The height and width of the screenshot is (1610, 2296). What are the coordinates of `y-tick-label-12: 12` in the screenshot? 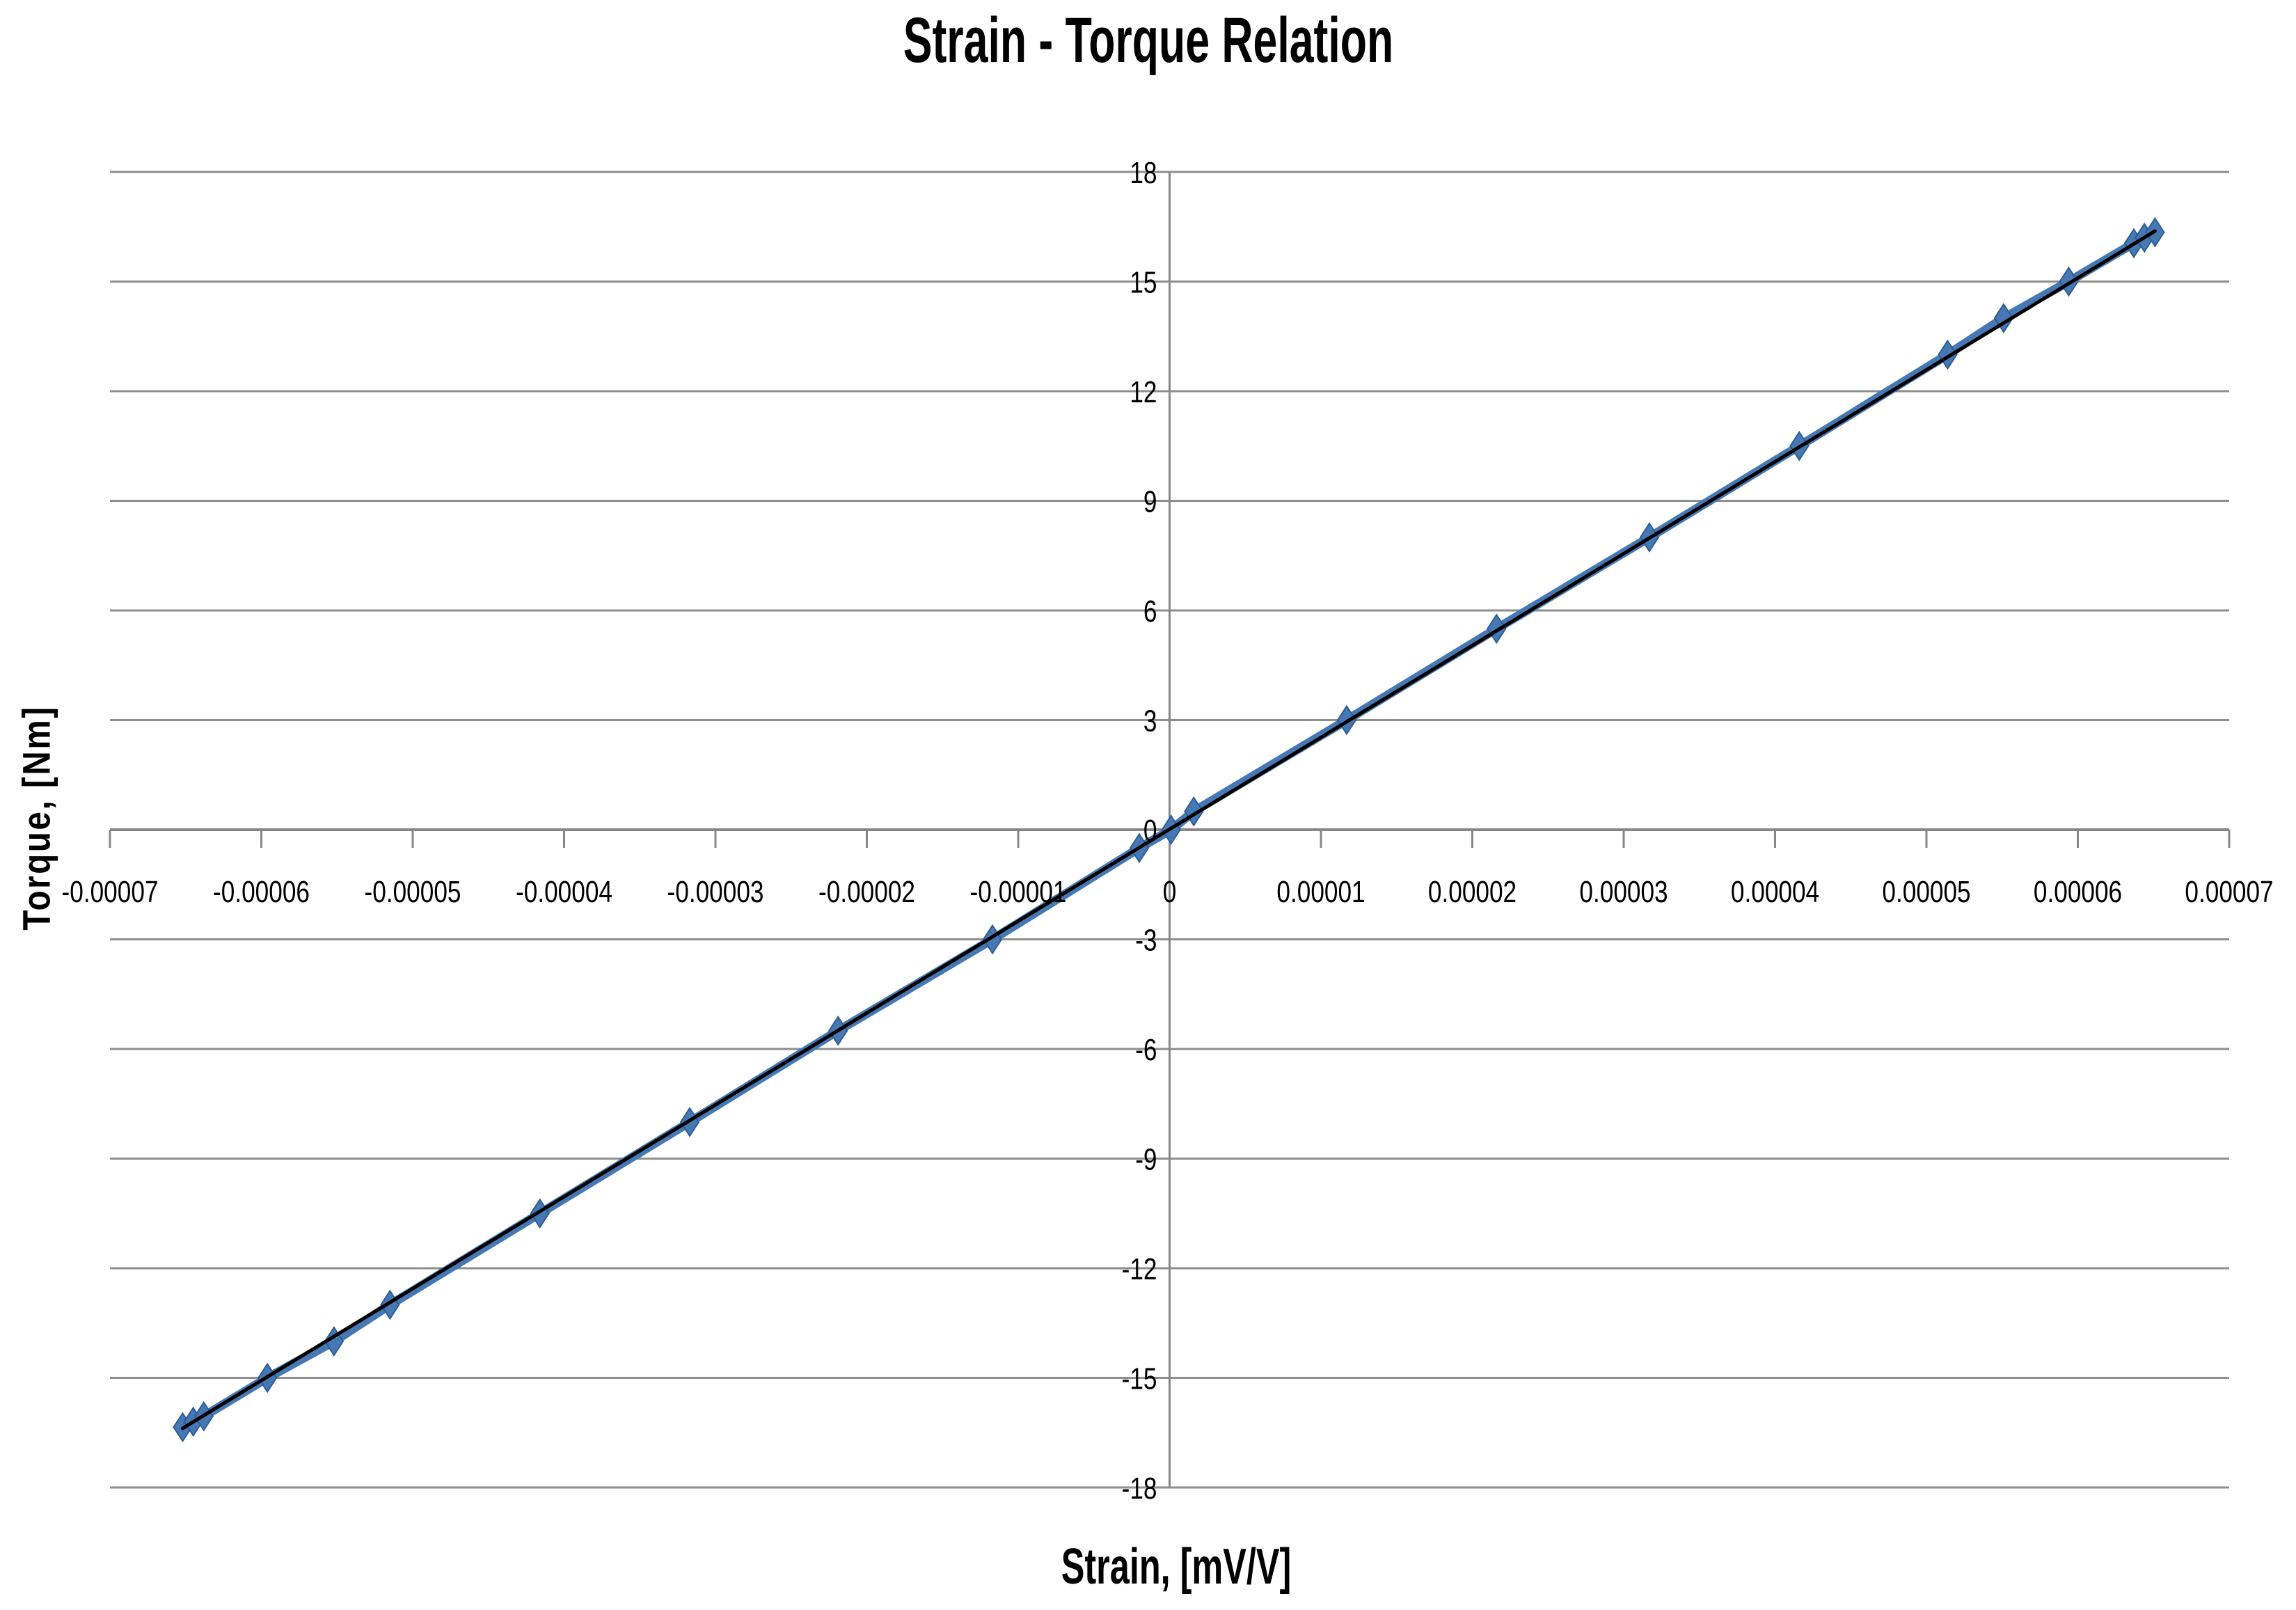 It's located at (1143, 392).